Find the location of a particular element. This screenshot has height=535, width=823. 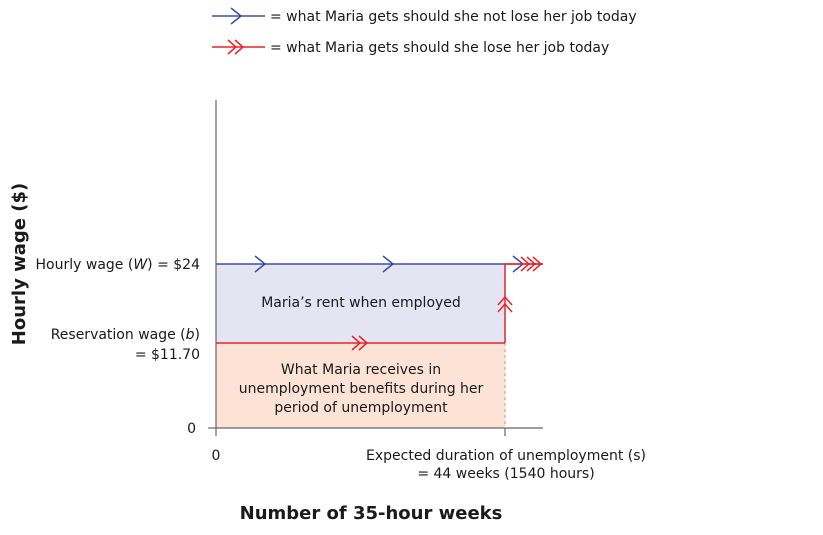

duration-label-line2: = 44 weeks (1540 hours) is located at coordinates (505, 474).